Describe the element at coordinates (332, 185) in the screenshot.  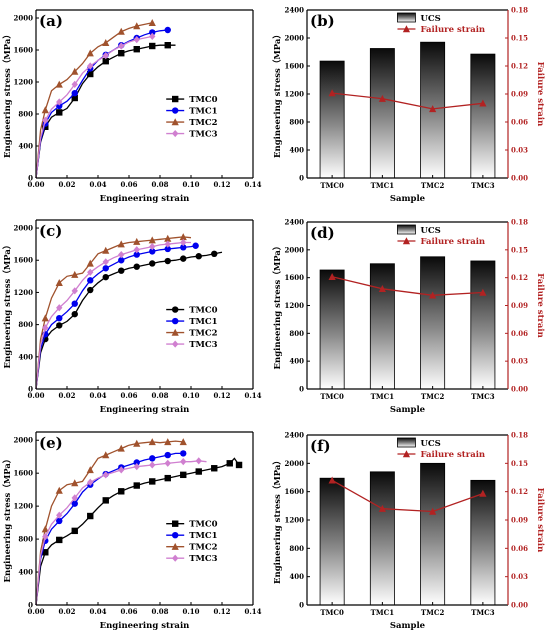
I see `category-label: TMC0` at that location.